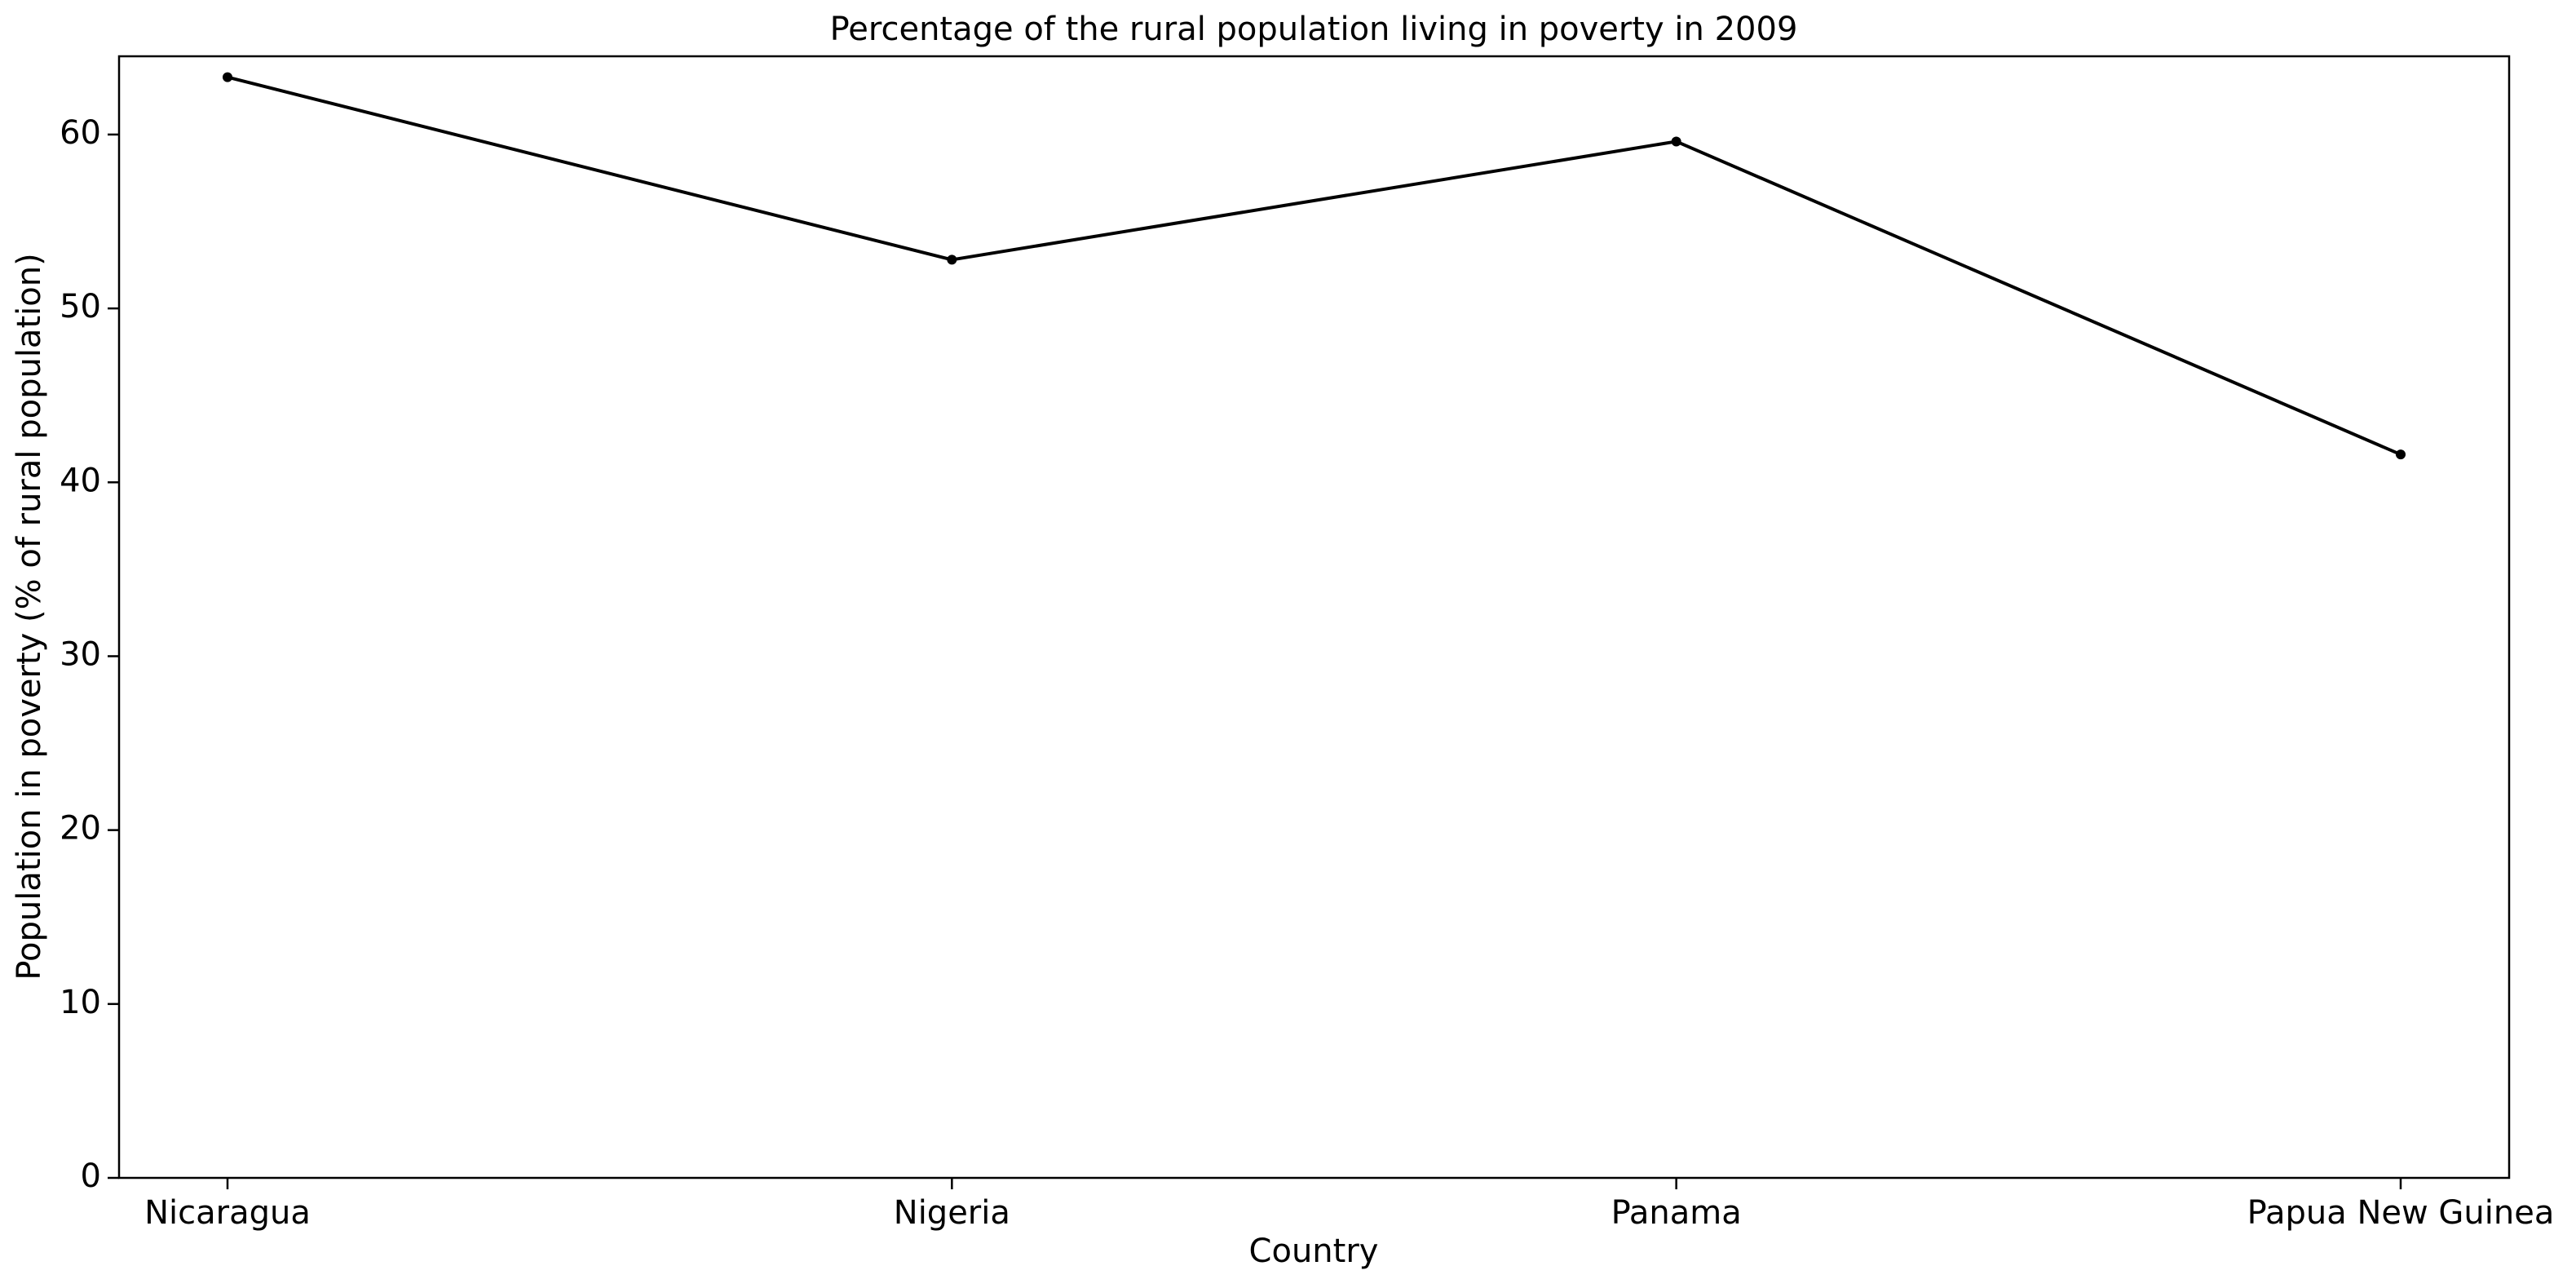  Describe the element at coordinates (80, 133) in the screenshot. I see `y-tick-label: 60` at that location.